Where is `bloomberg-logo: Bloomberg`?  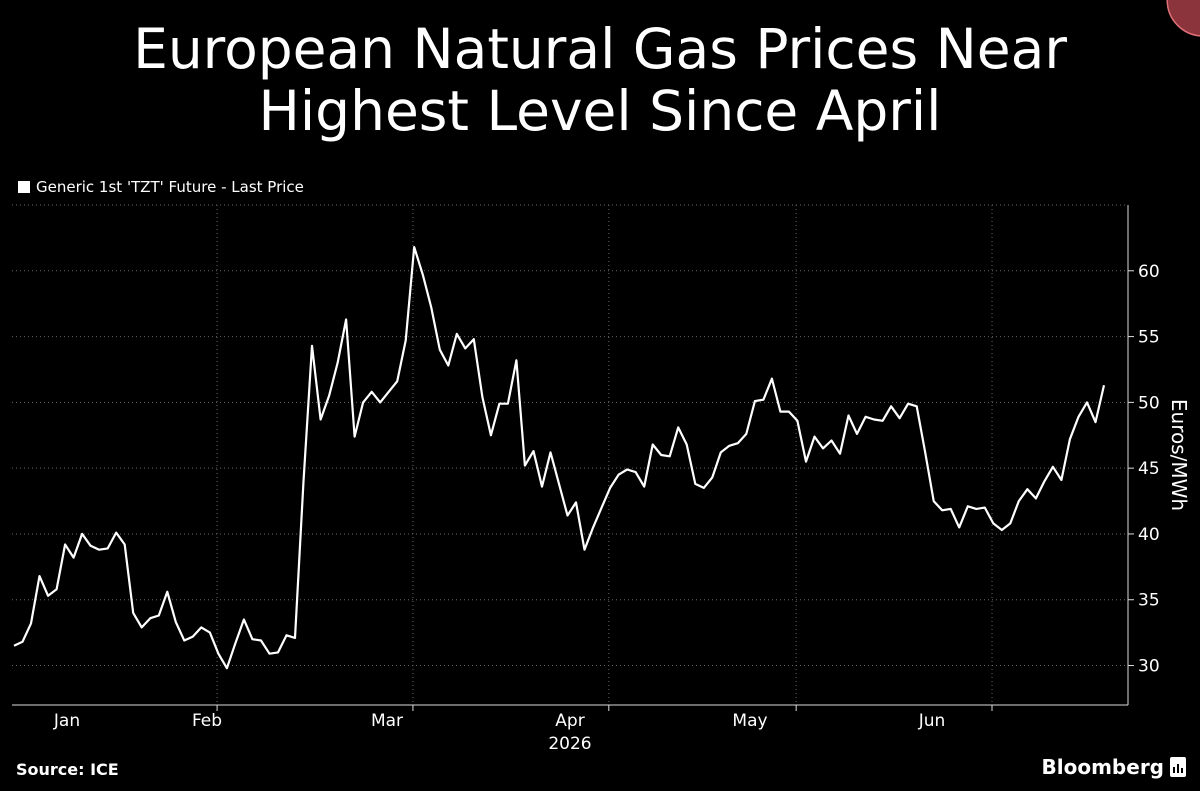
bloomberg-logo: Bloomberg is located at coordinates (1114, 767).